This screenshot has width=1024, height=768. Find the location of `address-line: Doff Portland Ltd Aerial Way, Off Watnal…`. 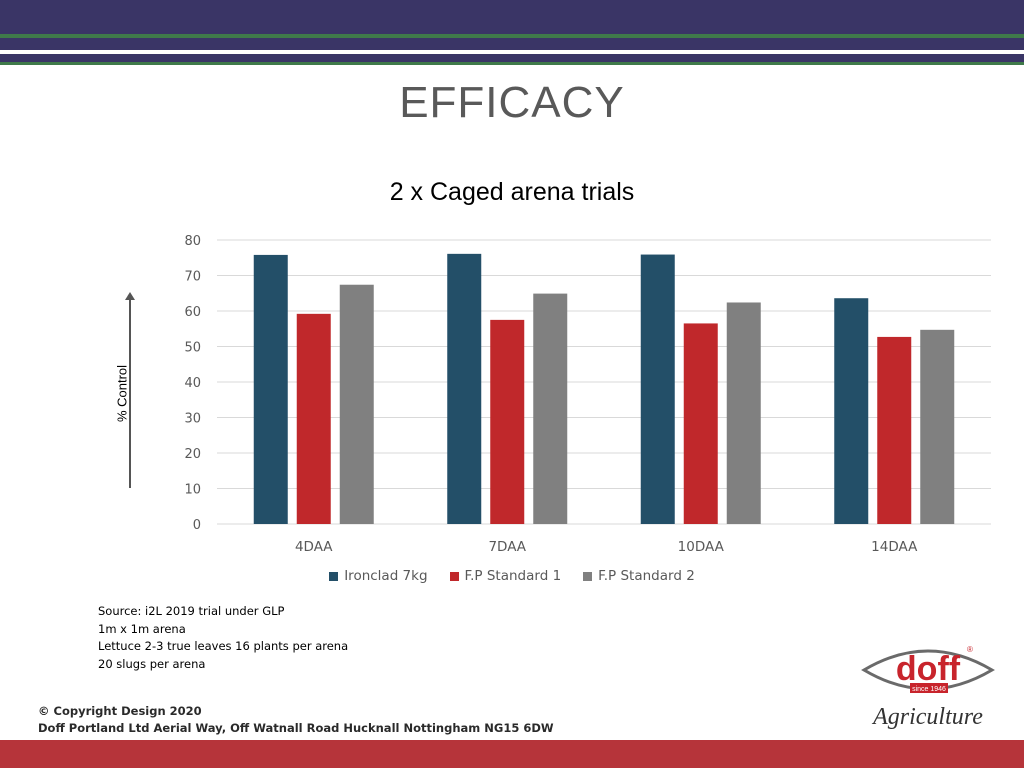

address-line: Doff Portland Ltd Aerial Way, Off Watnal… is located at coordinates (296, 728).